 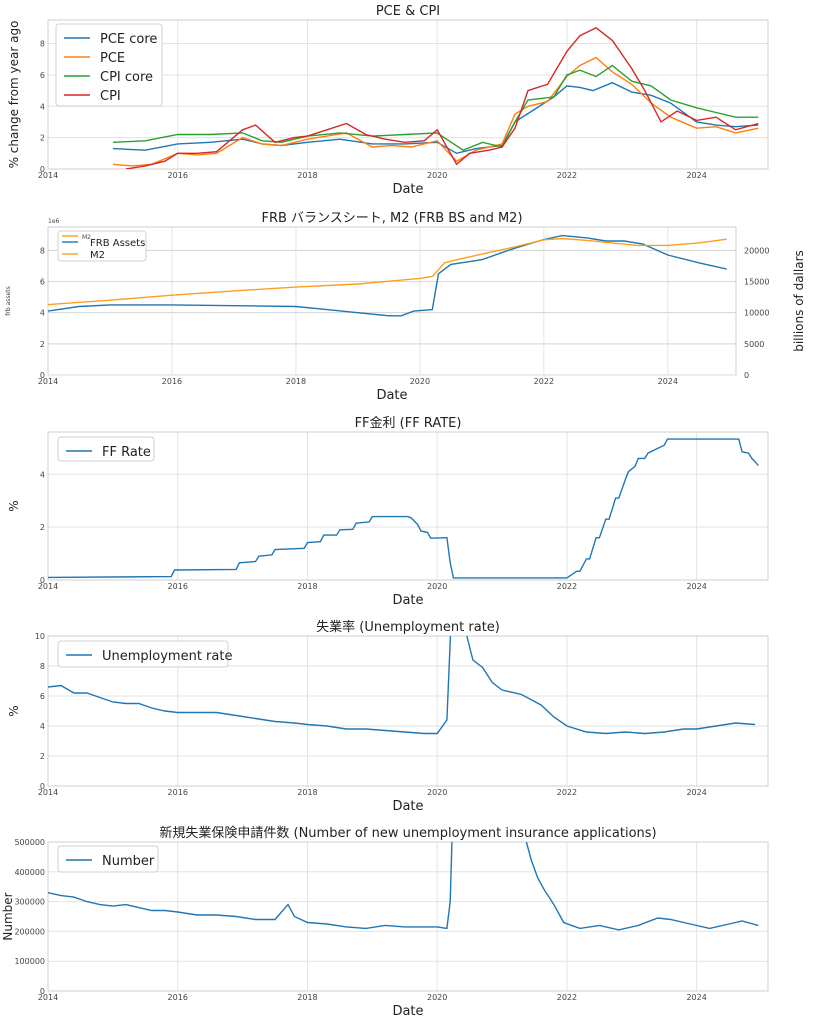 I want to click on legend: PCE core PCE CPI core CPI, so click(x=109, y=65).